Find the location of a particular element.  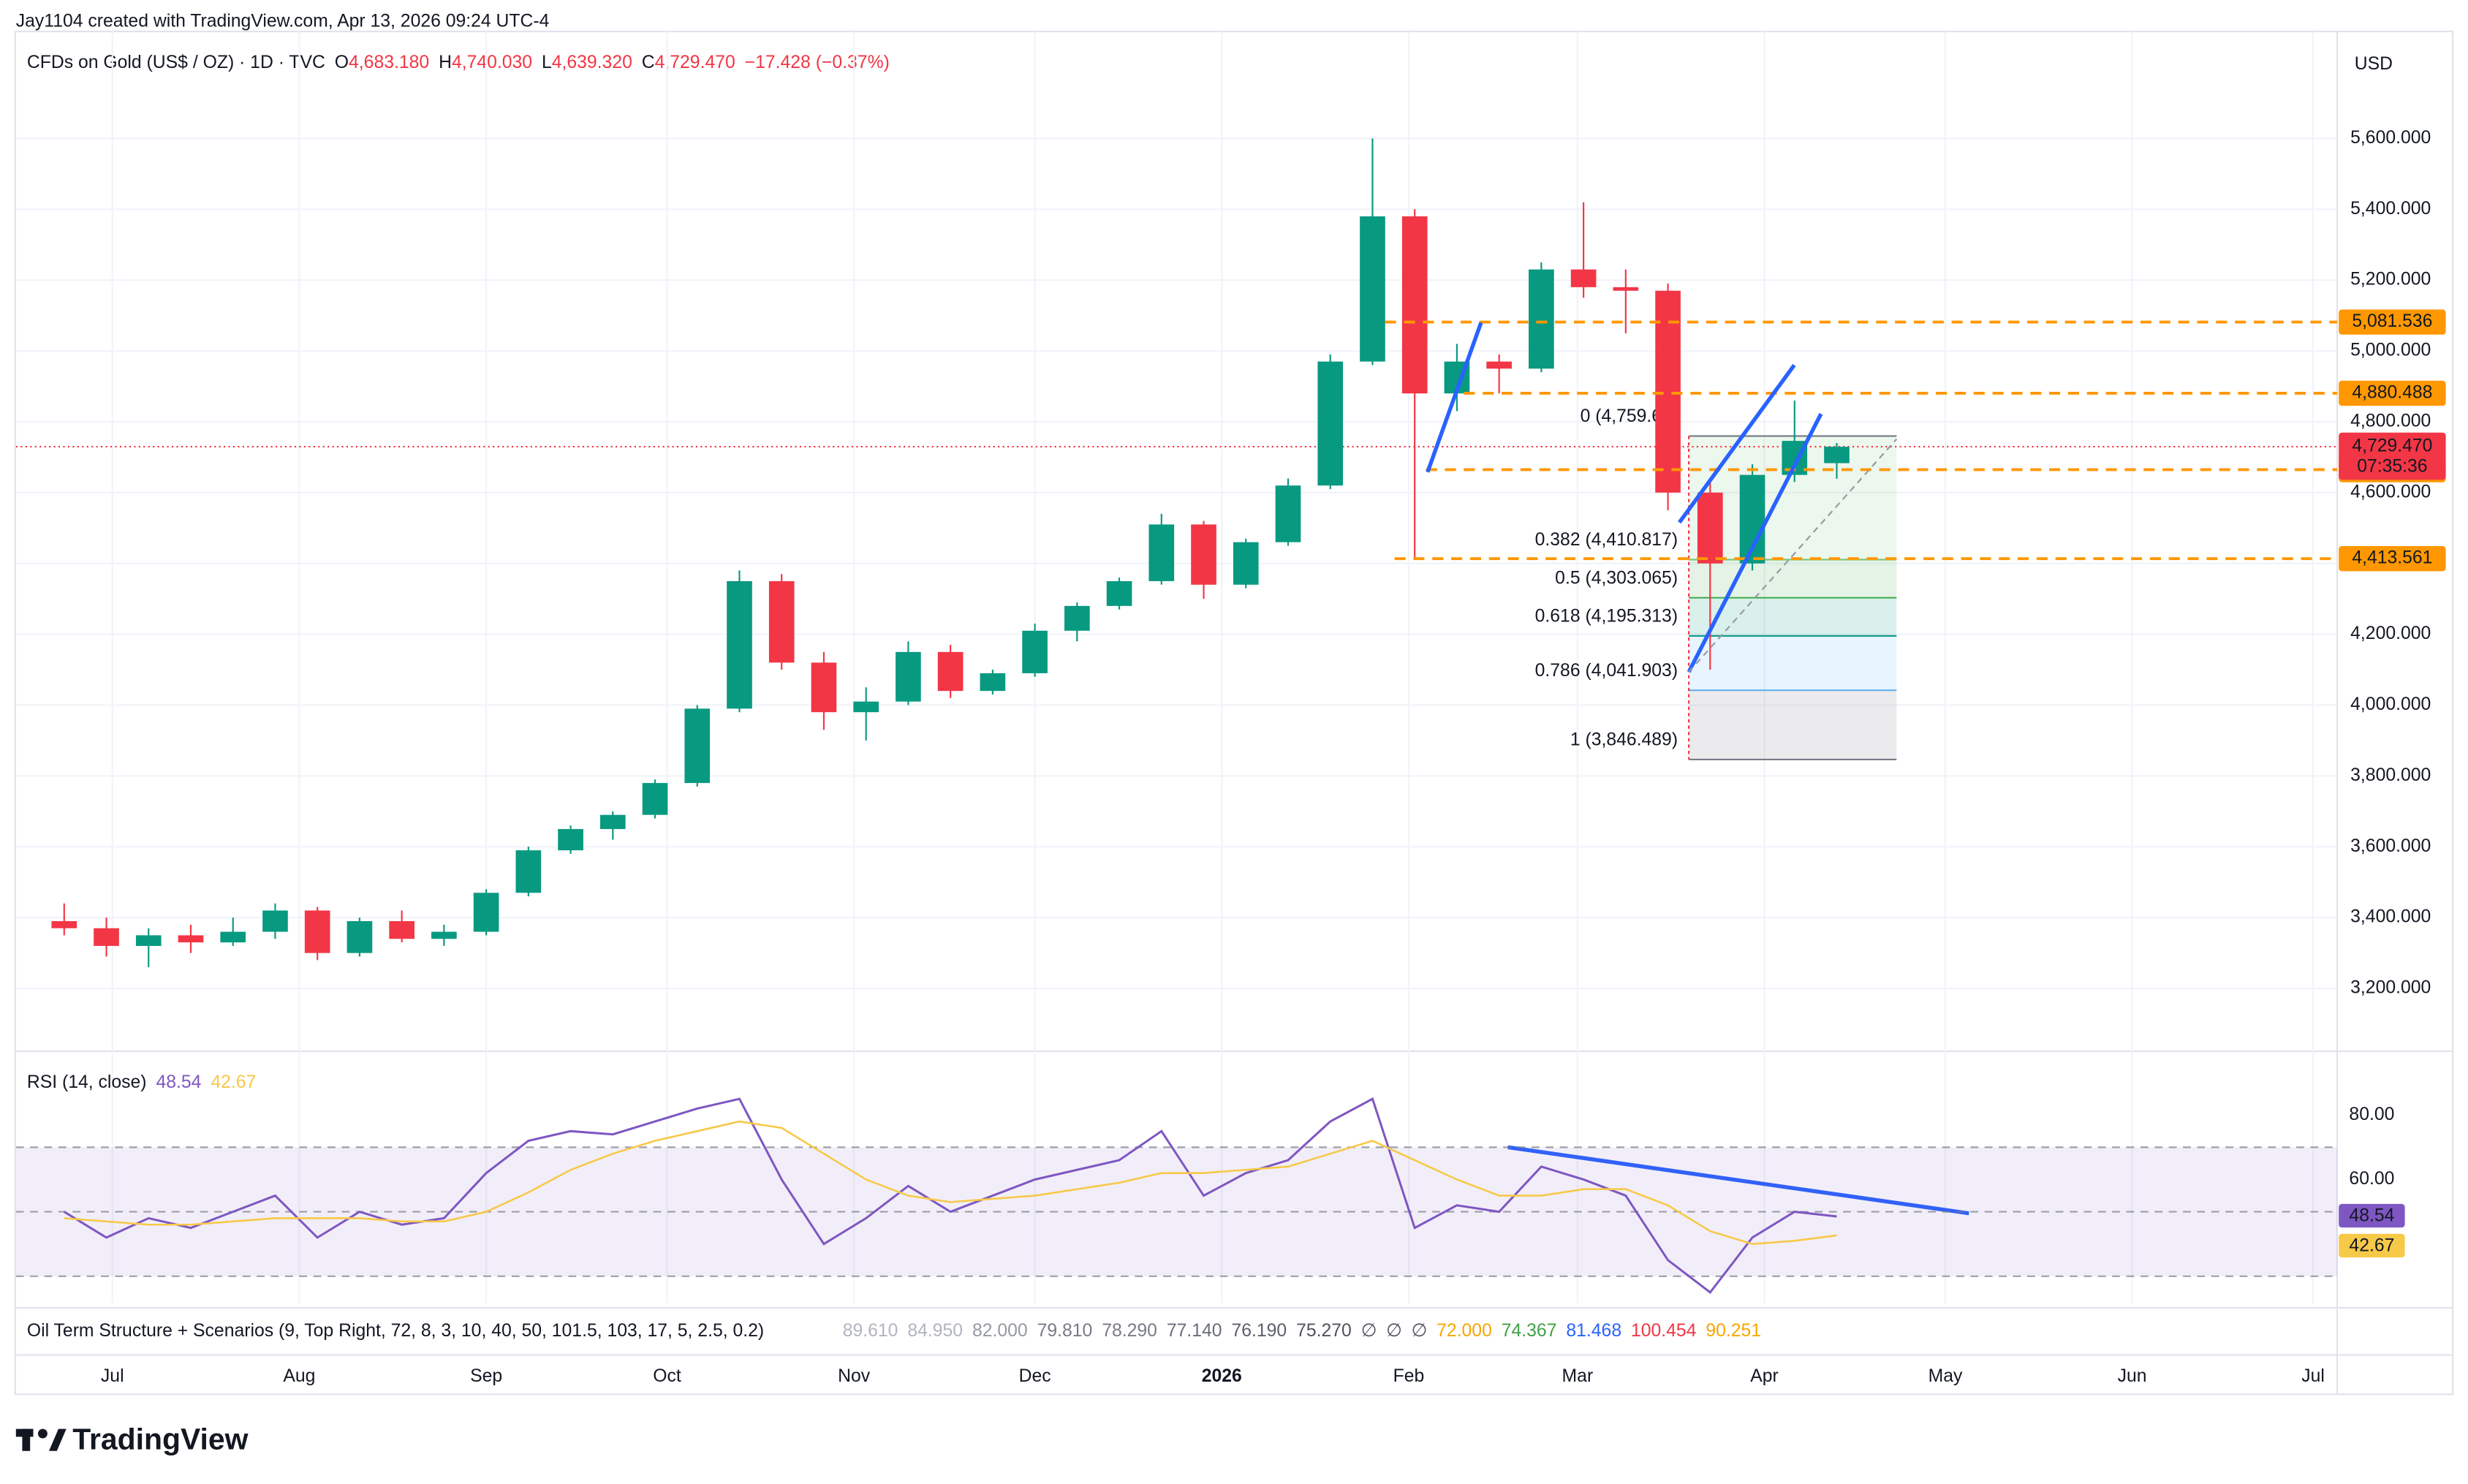

rsi-title: RSI (14, close) is located at coordinates (87, 1082).